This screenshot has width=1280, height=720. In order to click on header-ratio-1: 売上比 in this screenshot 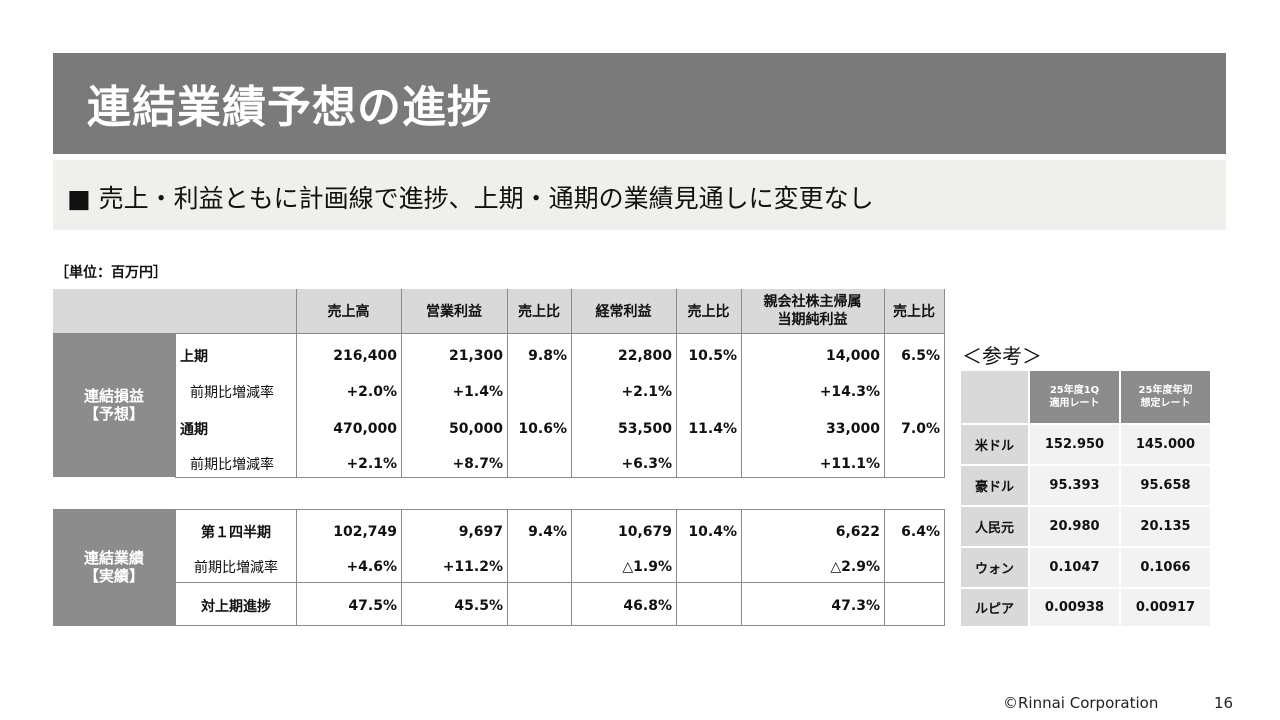, I will do `click(539, 311)`.